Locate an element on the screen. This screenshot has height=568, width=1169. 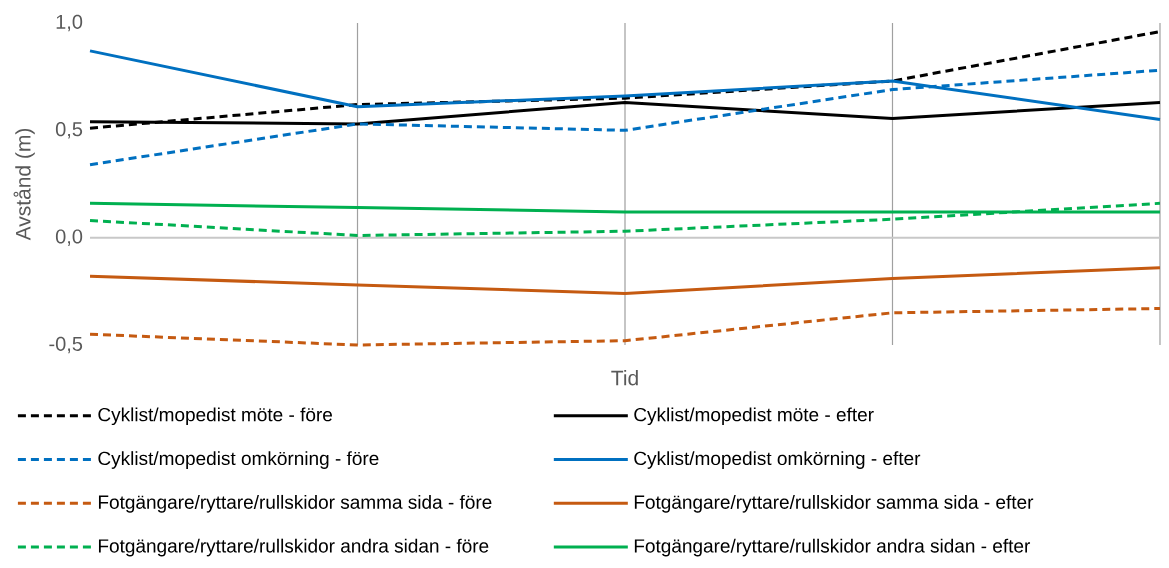
y-axis-title: Avstånd (m) is located at coordinates (24, 184).